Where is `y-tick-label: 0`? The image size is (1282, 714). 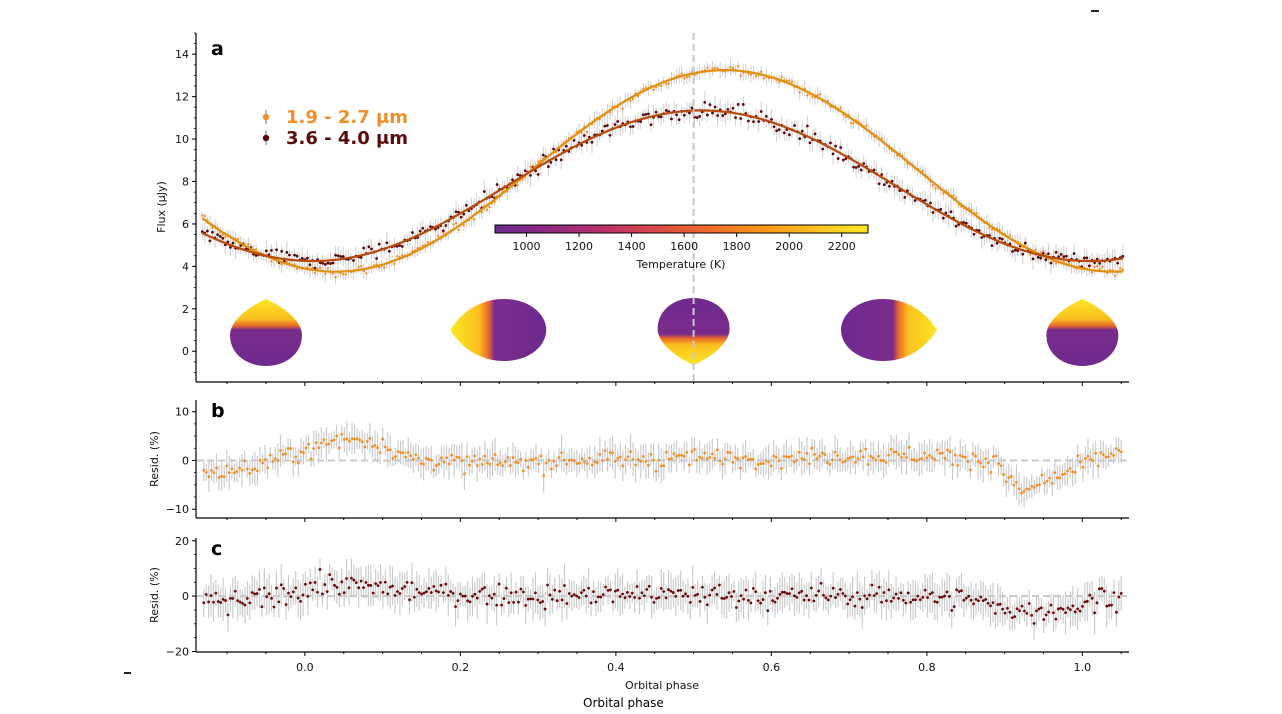
y-tick-label: 0 is located at coordinates (185, 460).